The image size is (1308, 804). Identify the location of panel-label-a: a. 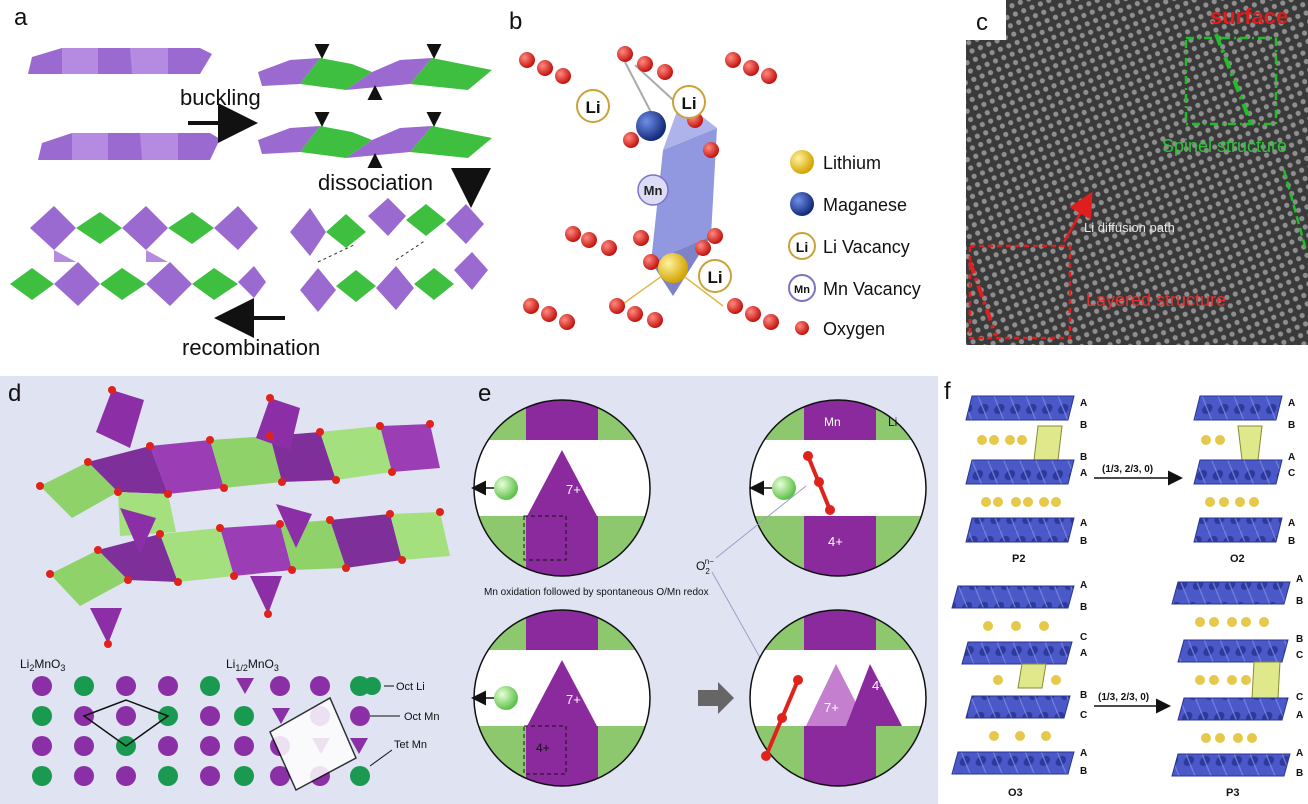
(21, 17).